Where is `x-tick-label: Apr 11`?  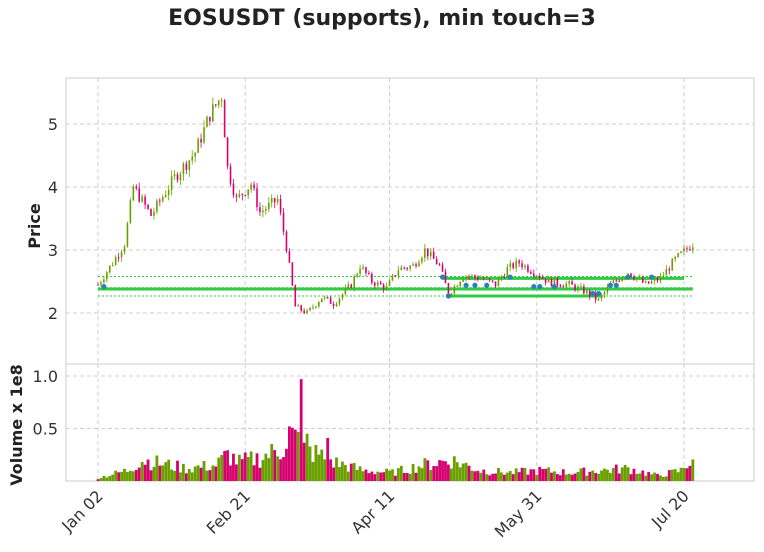 x-tick-label: Apr 11 is located at coordinates (372, 511).